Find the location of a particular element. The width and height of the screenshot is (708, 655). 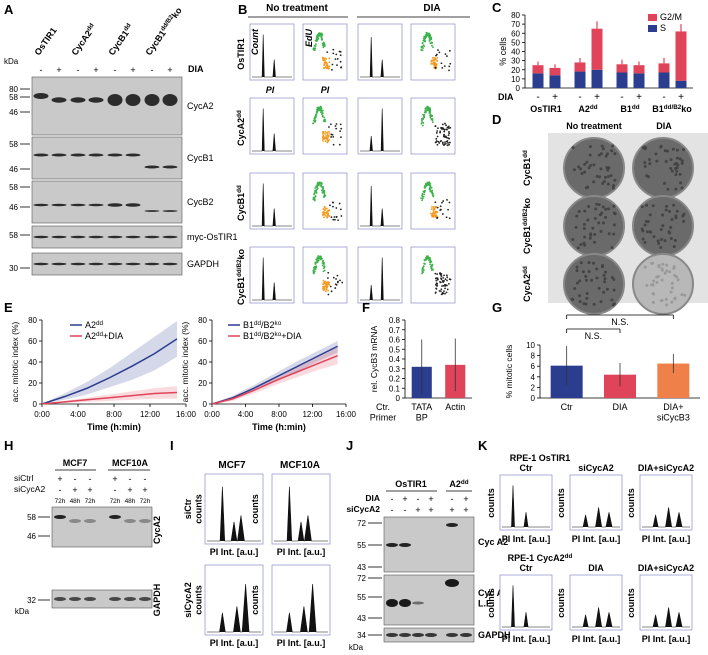

legend-label: G2/M is located at coordinates (671, 17).